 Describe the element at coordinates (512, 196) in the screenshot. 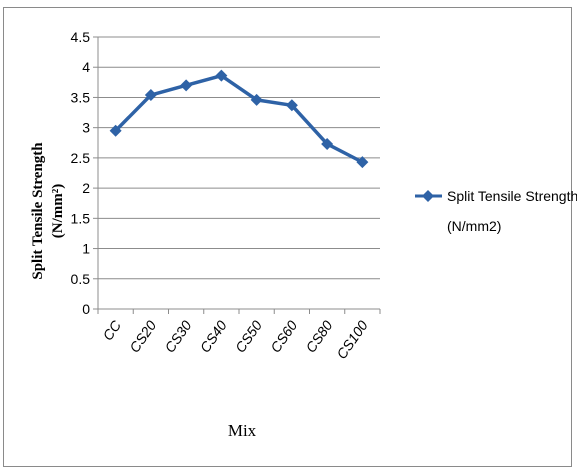

I see `legend-label-line1: Split Tensile Strength` at that location.